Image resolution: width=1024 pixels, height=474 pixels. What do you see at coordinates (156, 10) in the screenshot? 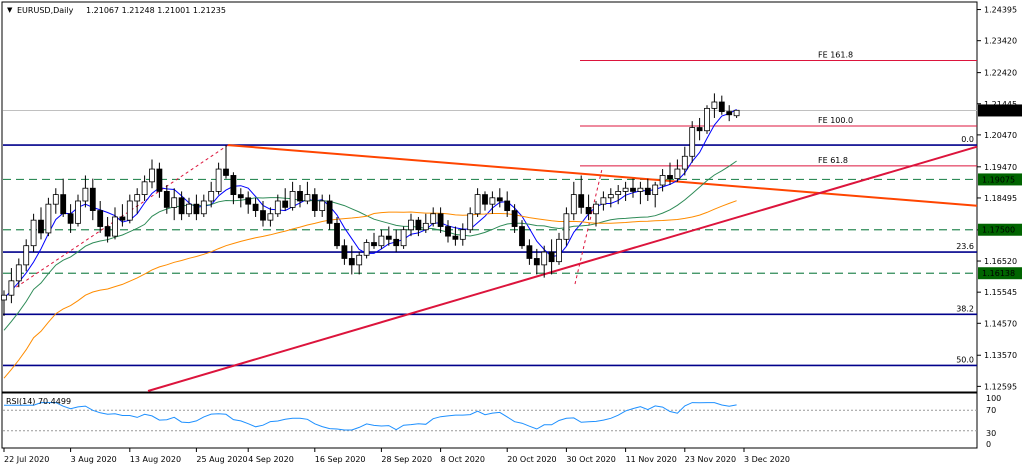
I see `ohlc-label: 1.21067 1.21248 1.21001 1.21235` at bounding box center [156, 10].